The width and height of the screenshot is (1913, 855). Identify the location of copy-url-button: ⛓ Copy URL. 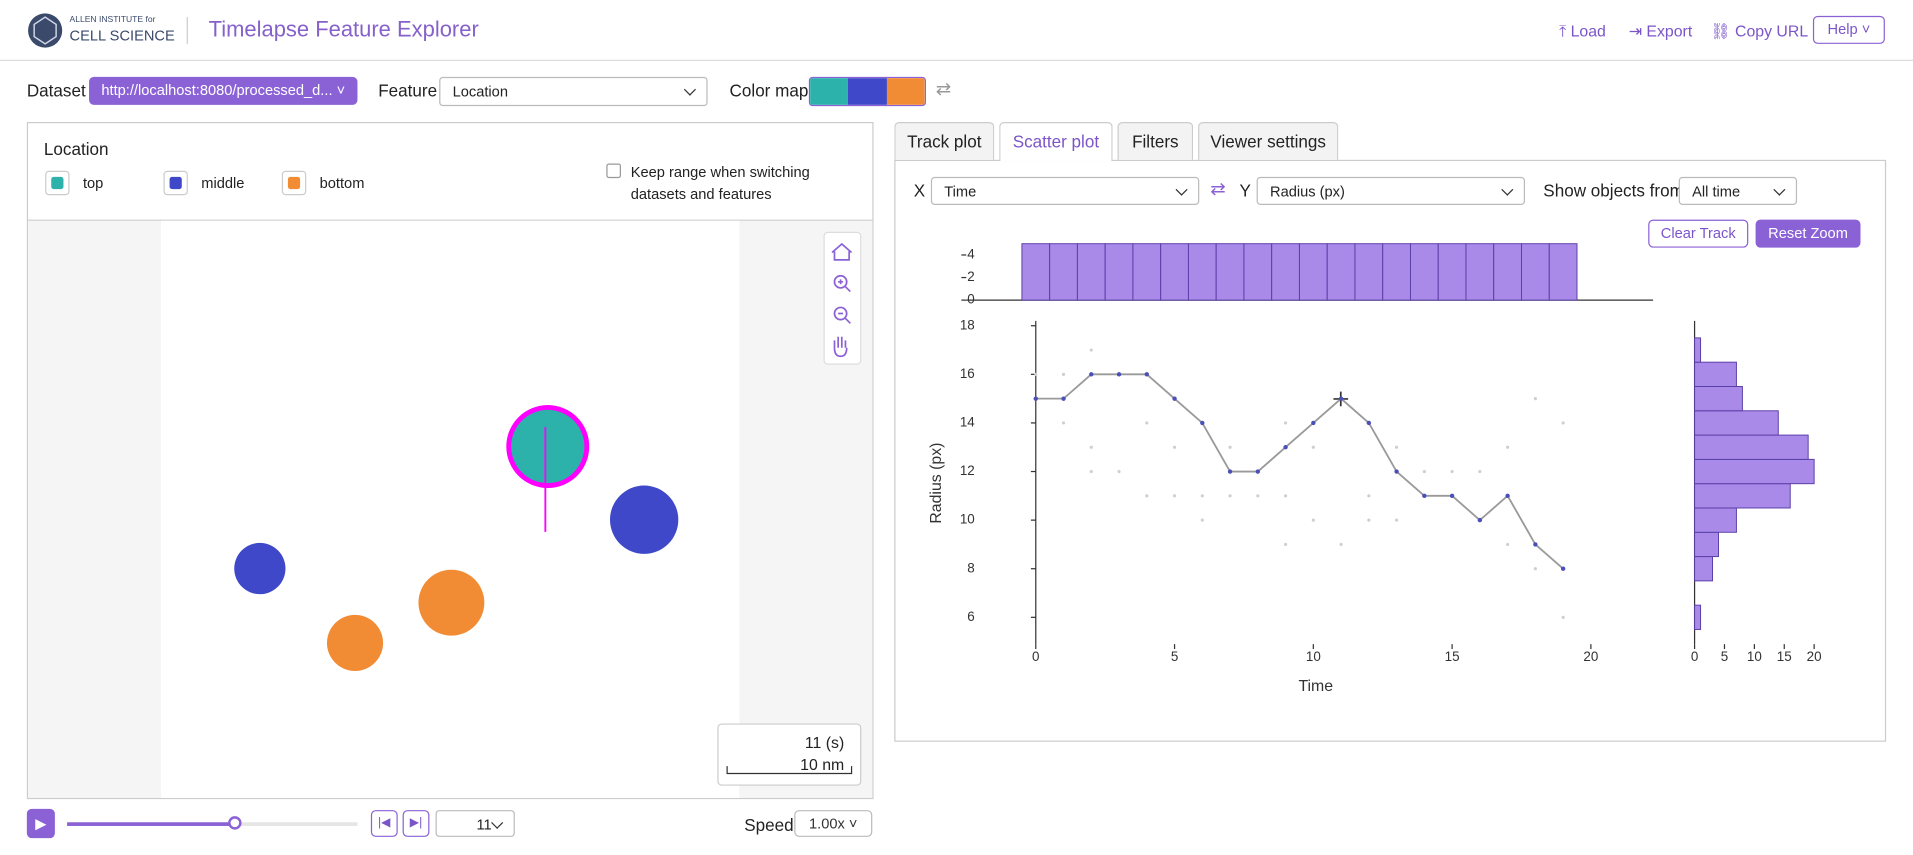
(1759, 31).